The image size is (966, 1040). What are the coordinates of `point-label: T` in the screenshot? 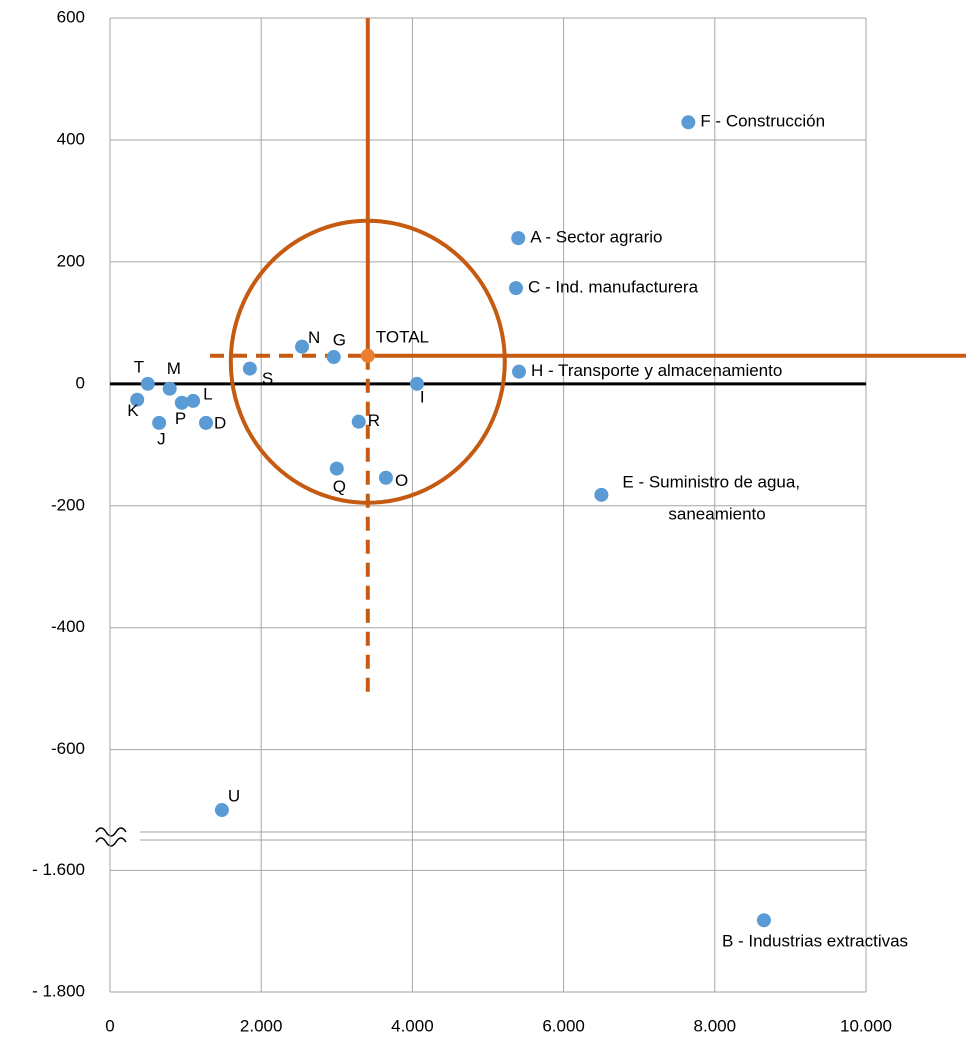 It's located at (139, 366).